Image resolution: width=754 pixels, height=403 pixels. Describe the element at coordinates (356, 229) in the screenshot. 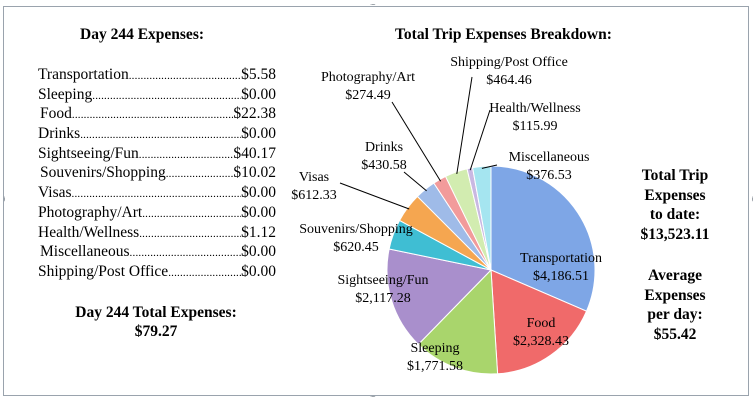

I see `pie-label-name: Souvenirs/Shopping` at that location.